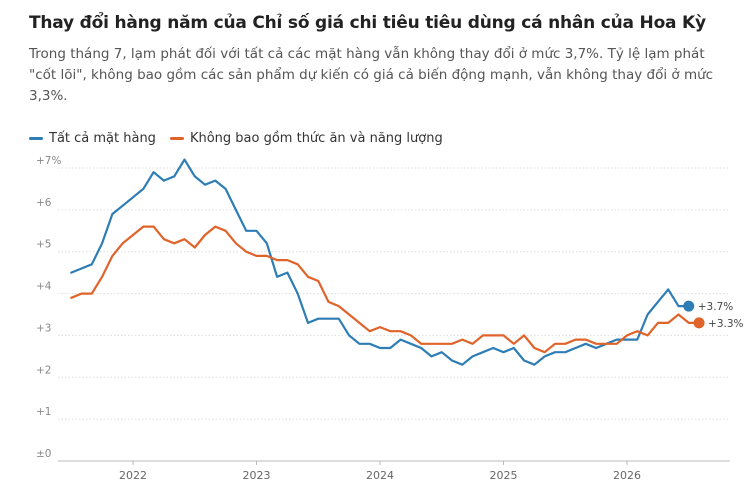 This screenshot has width=747, height=497. Describe the element at coordinates (44, 287) in the screenshot. I see `y-tick-label: +4` at that location.